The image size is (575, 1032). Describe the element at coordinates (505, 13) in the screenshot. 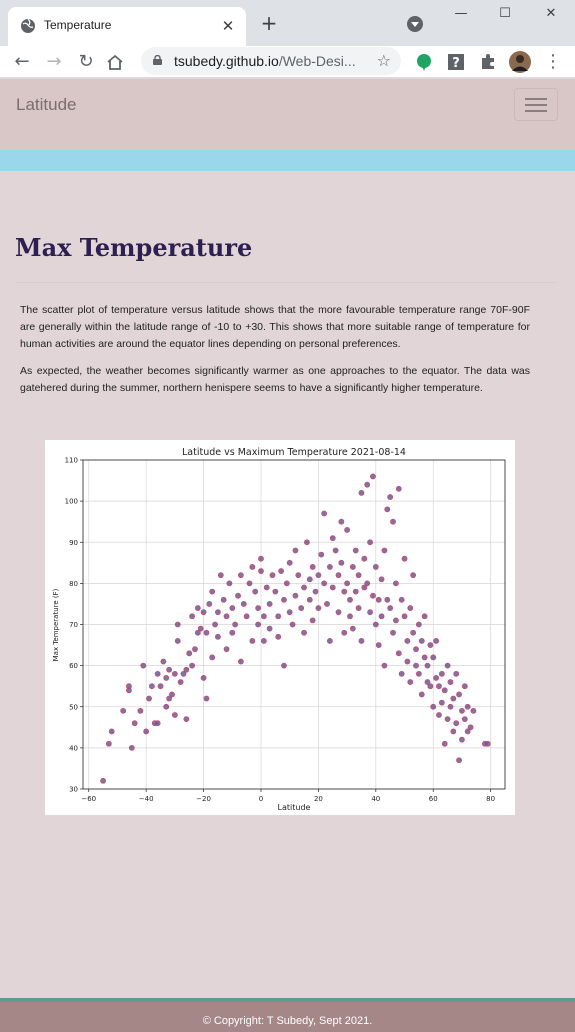

I see `maximize-icon: ☐` at that location.